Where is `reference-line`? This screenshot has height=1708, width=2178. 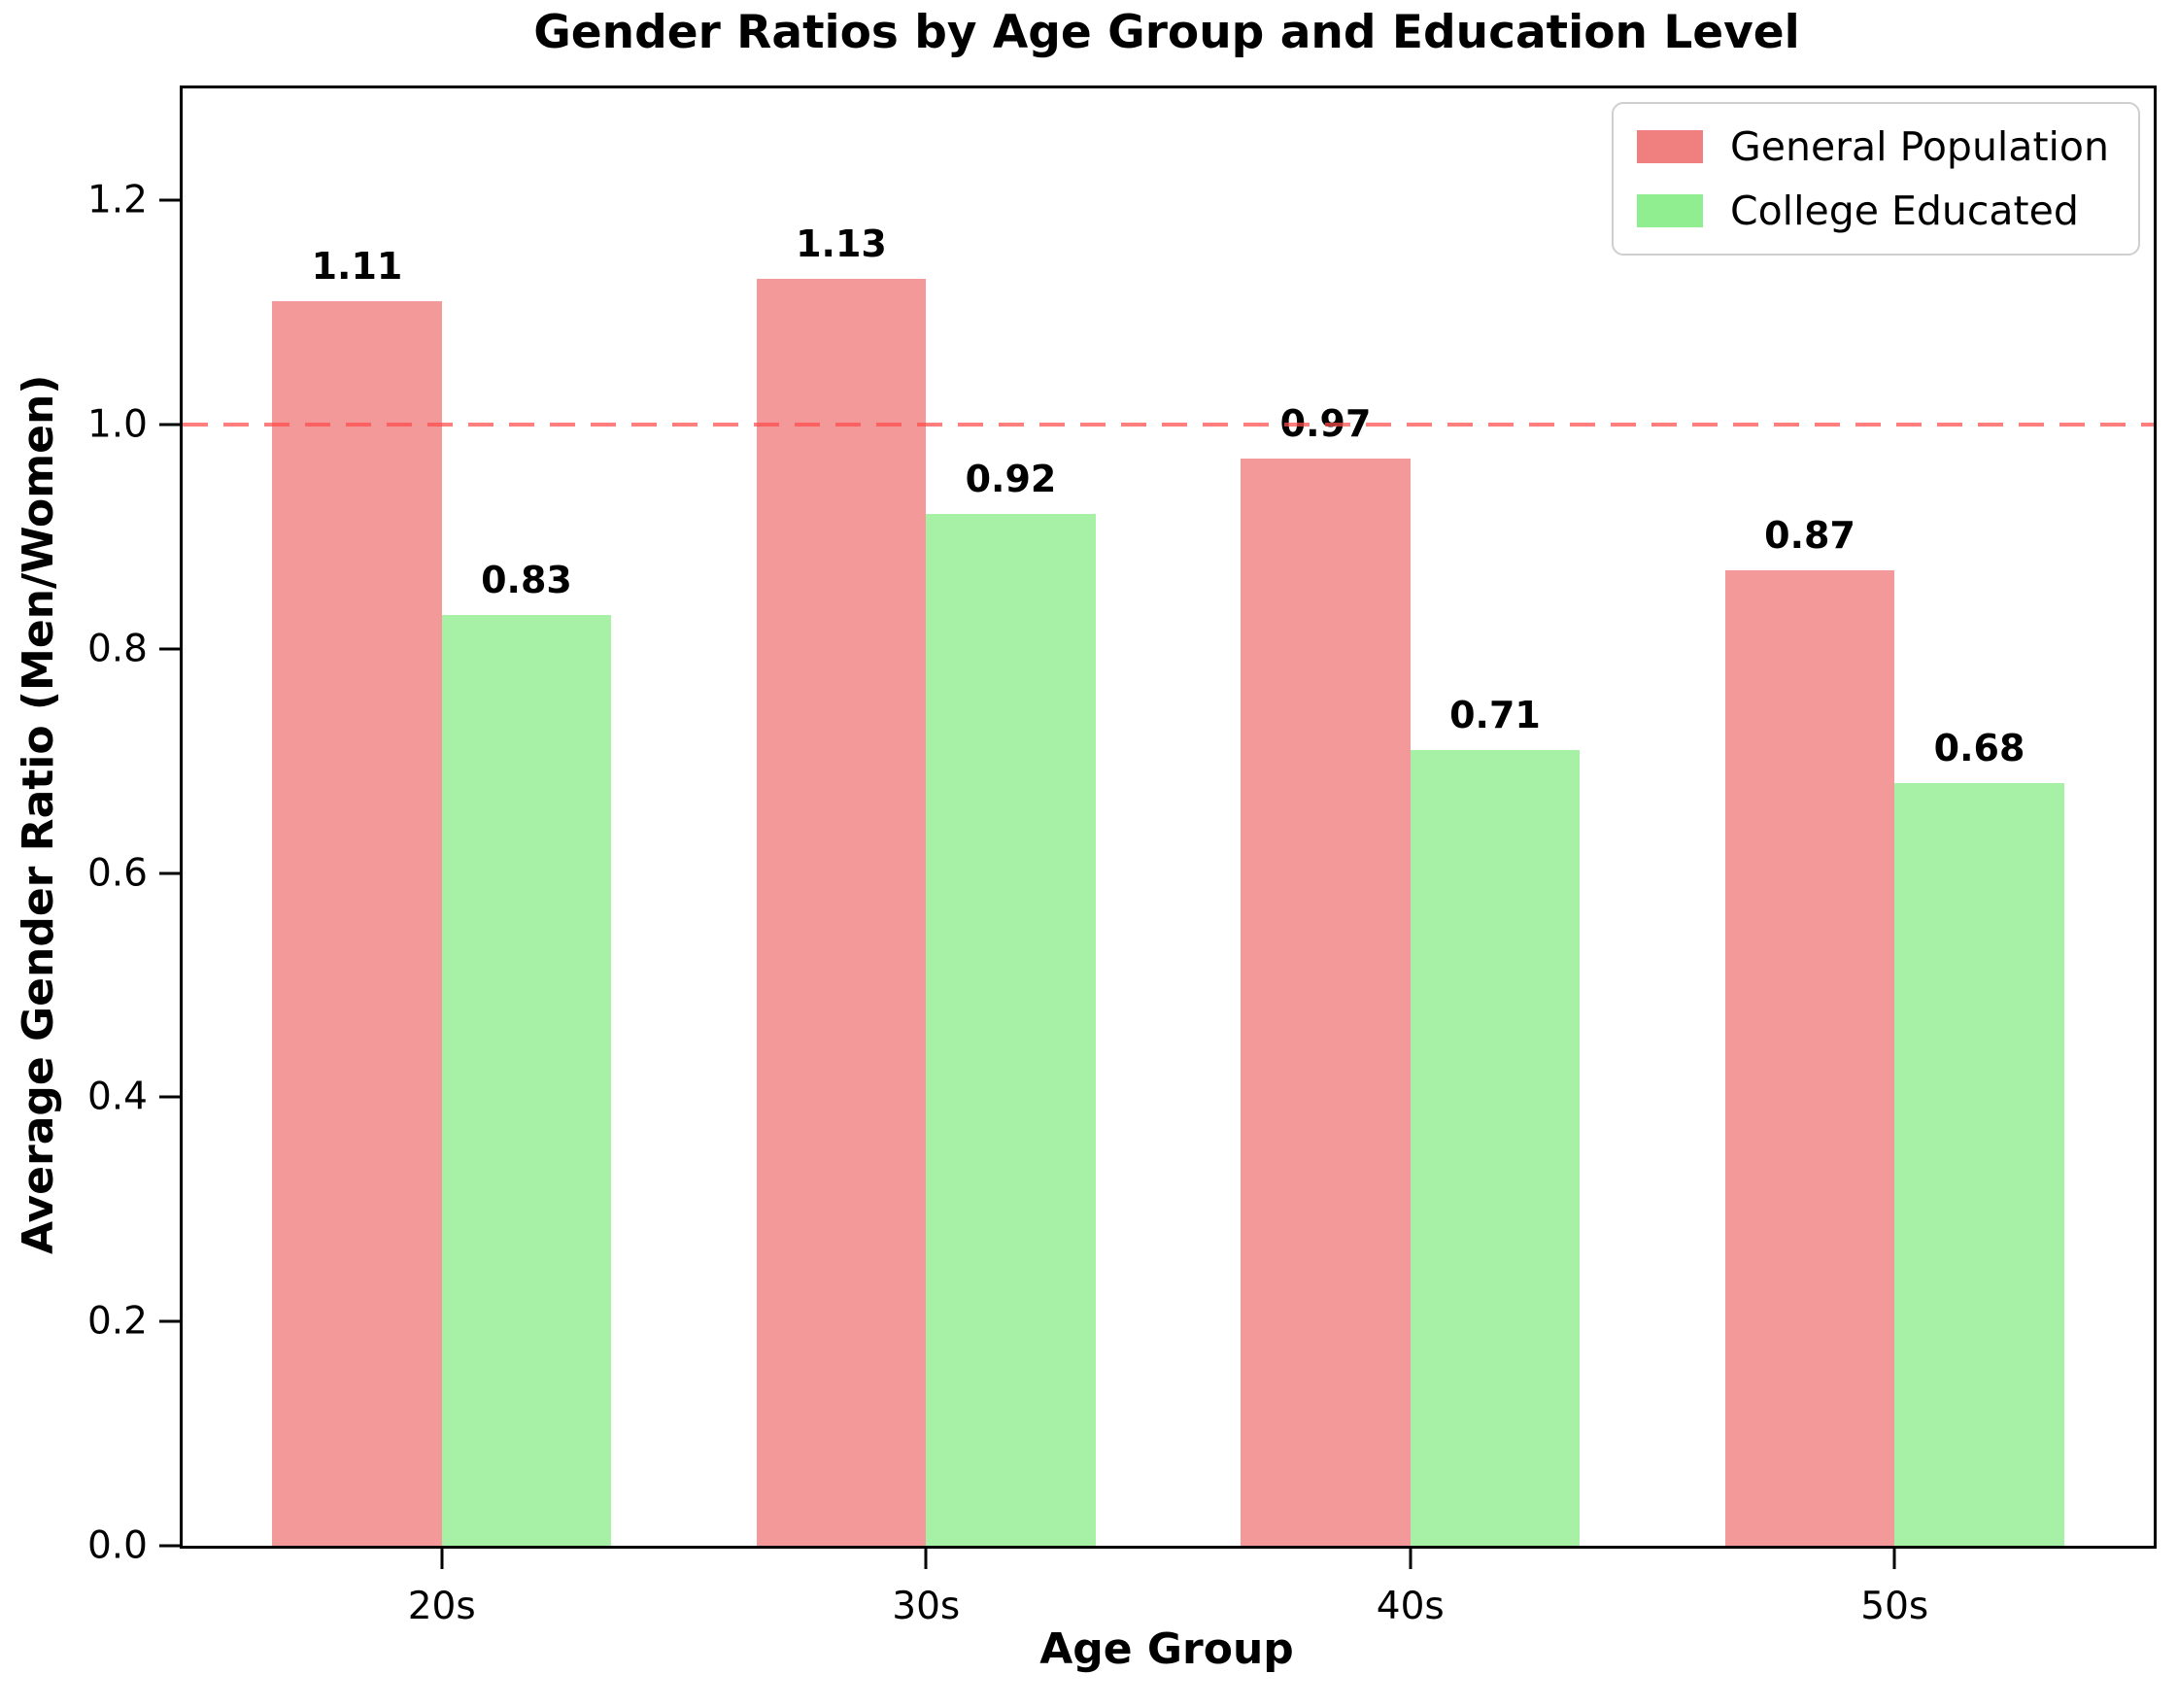
reference-line is located at coordinates (1168, 425).